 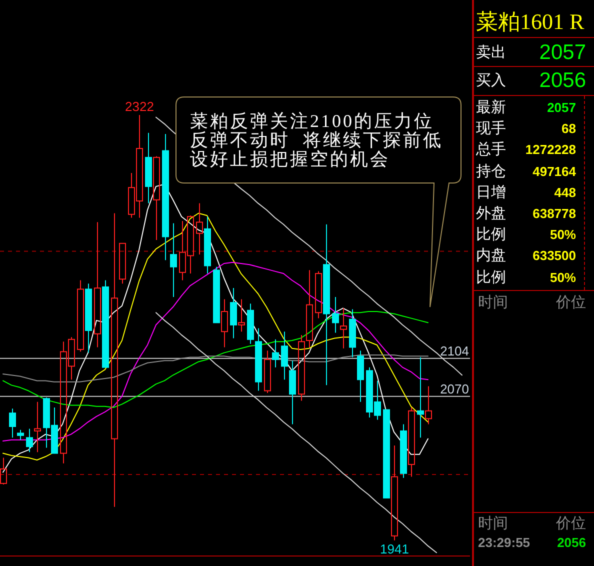 What do you see at coordinates (550, 150) in the screenshot?
I see `text: 1272228` at bounding box center [550, 150].